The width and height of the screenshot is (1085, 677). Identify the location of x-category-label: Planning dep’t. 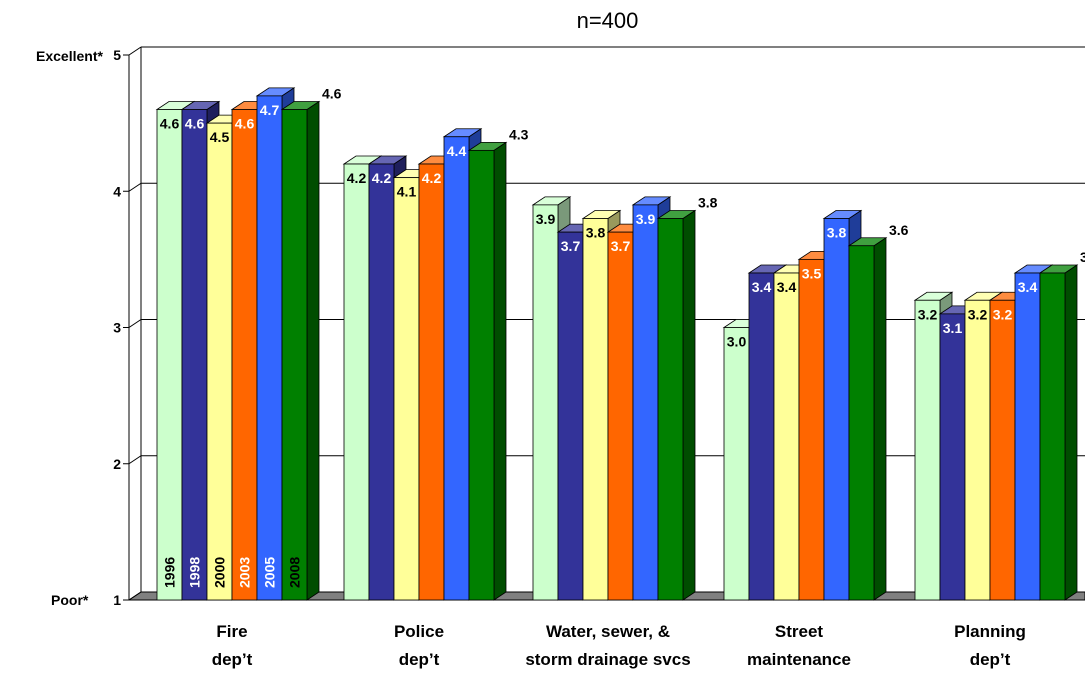
(990, 645).